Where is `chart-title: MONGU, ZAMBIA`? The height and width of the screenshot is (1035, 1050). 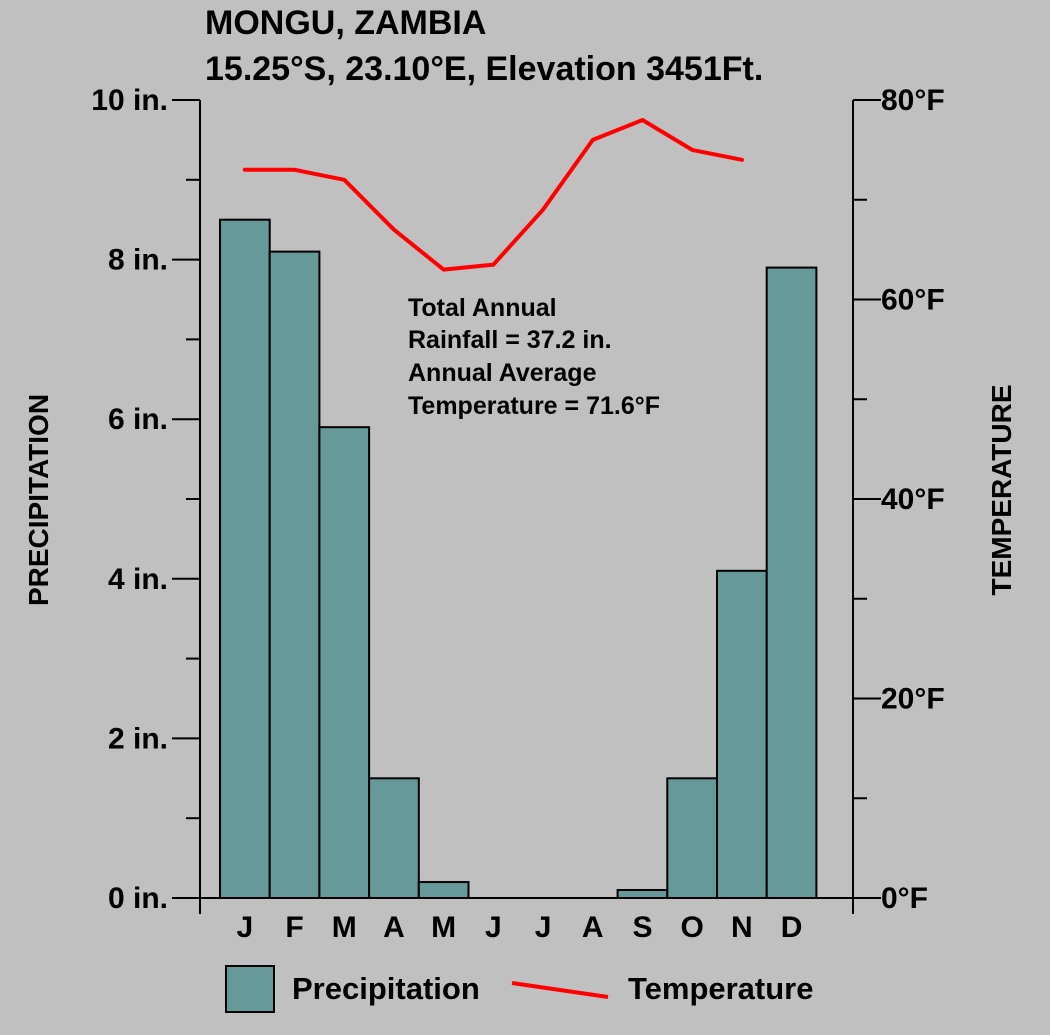 chart-title: MONGU, ZAMBIA is located at coordinates (345, 23).